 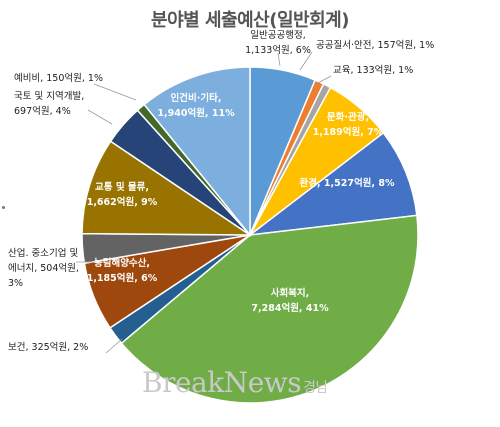 I want to click on watermark-region: 경남, so click(x=315, y=388).